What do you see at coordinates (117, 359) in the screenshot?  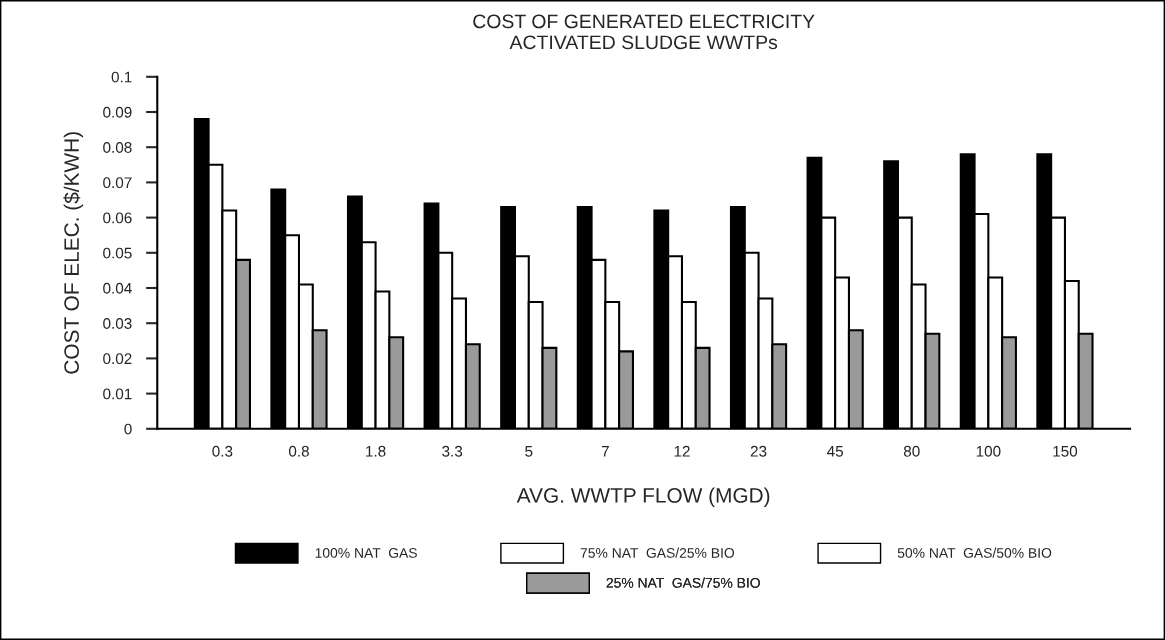 I see `y-tick-label: 0.02` at bounding box center [117, 359].